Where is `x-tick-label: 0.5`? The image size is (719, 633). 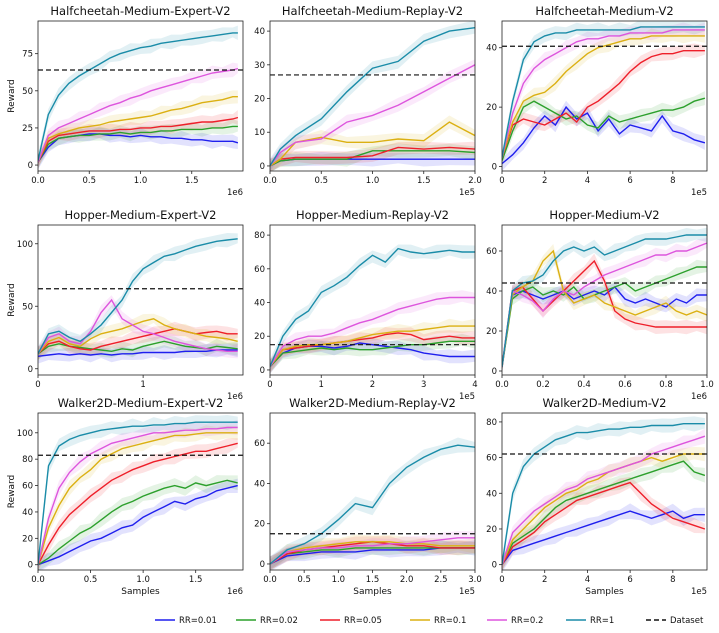 x-tick-label: 0.5 is located at coordinates (304, 580).